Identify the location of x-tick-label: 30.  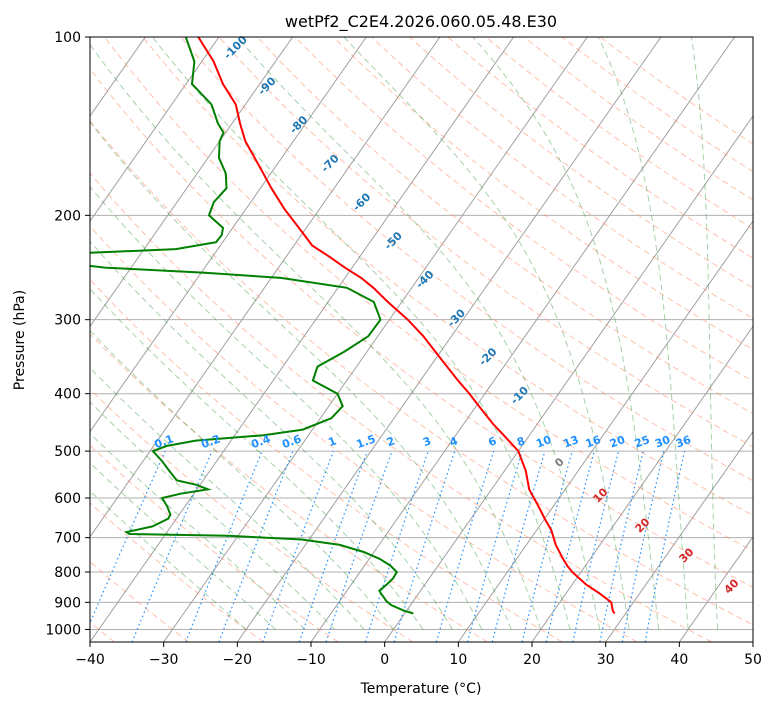
(606, 660).